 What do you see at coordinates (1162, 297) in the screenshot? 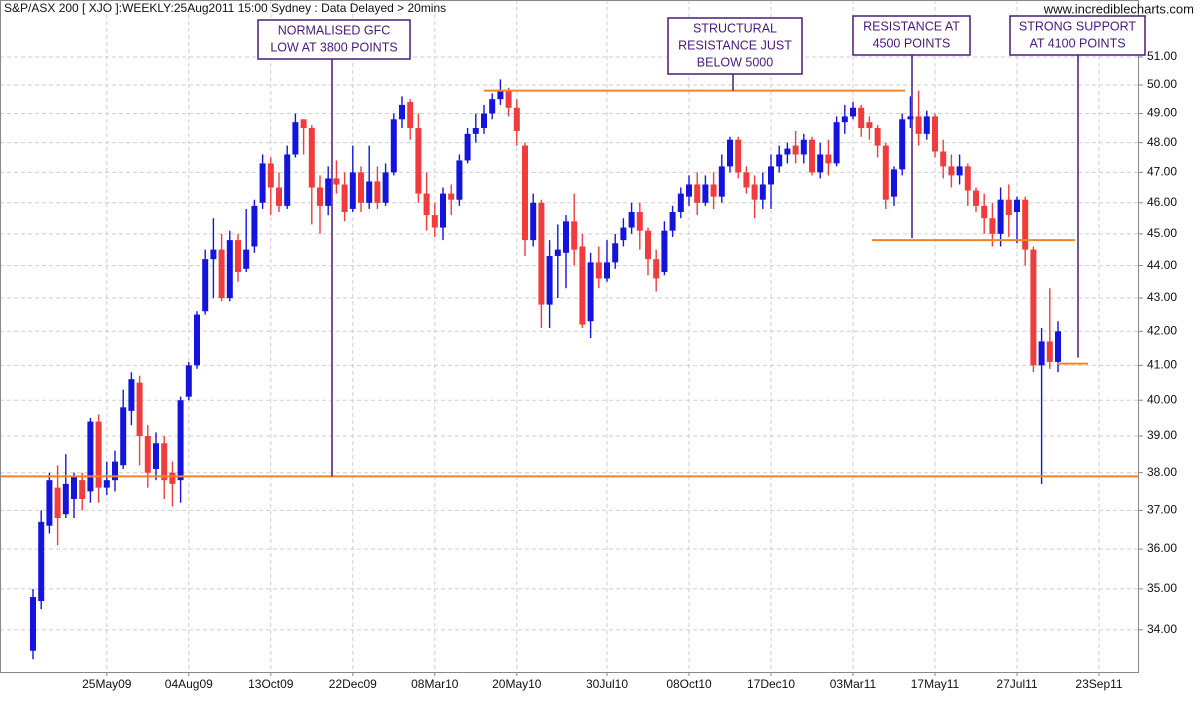
I see `y-tick-label: 43.00` at bounding box center [1162, 297].